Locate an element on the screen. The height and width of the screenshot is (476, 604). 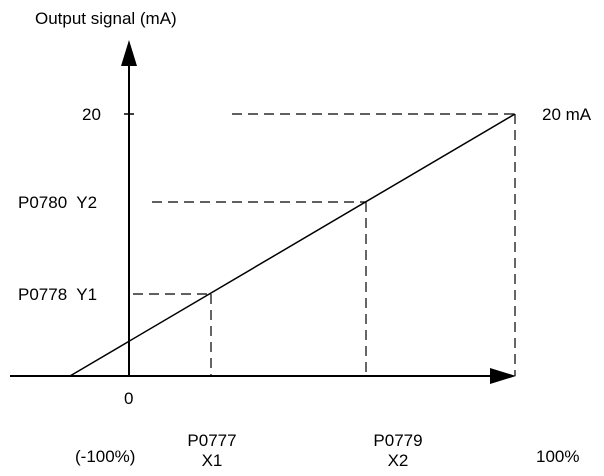
x-label-x2: X2 is located at coordinates (398, 460).